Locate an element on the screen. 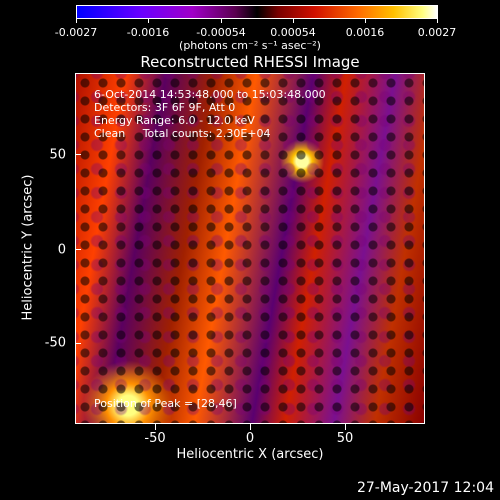  colorbar-tick-label: 0.00054 is located at coordinates (293, 32).